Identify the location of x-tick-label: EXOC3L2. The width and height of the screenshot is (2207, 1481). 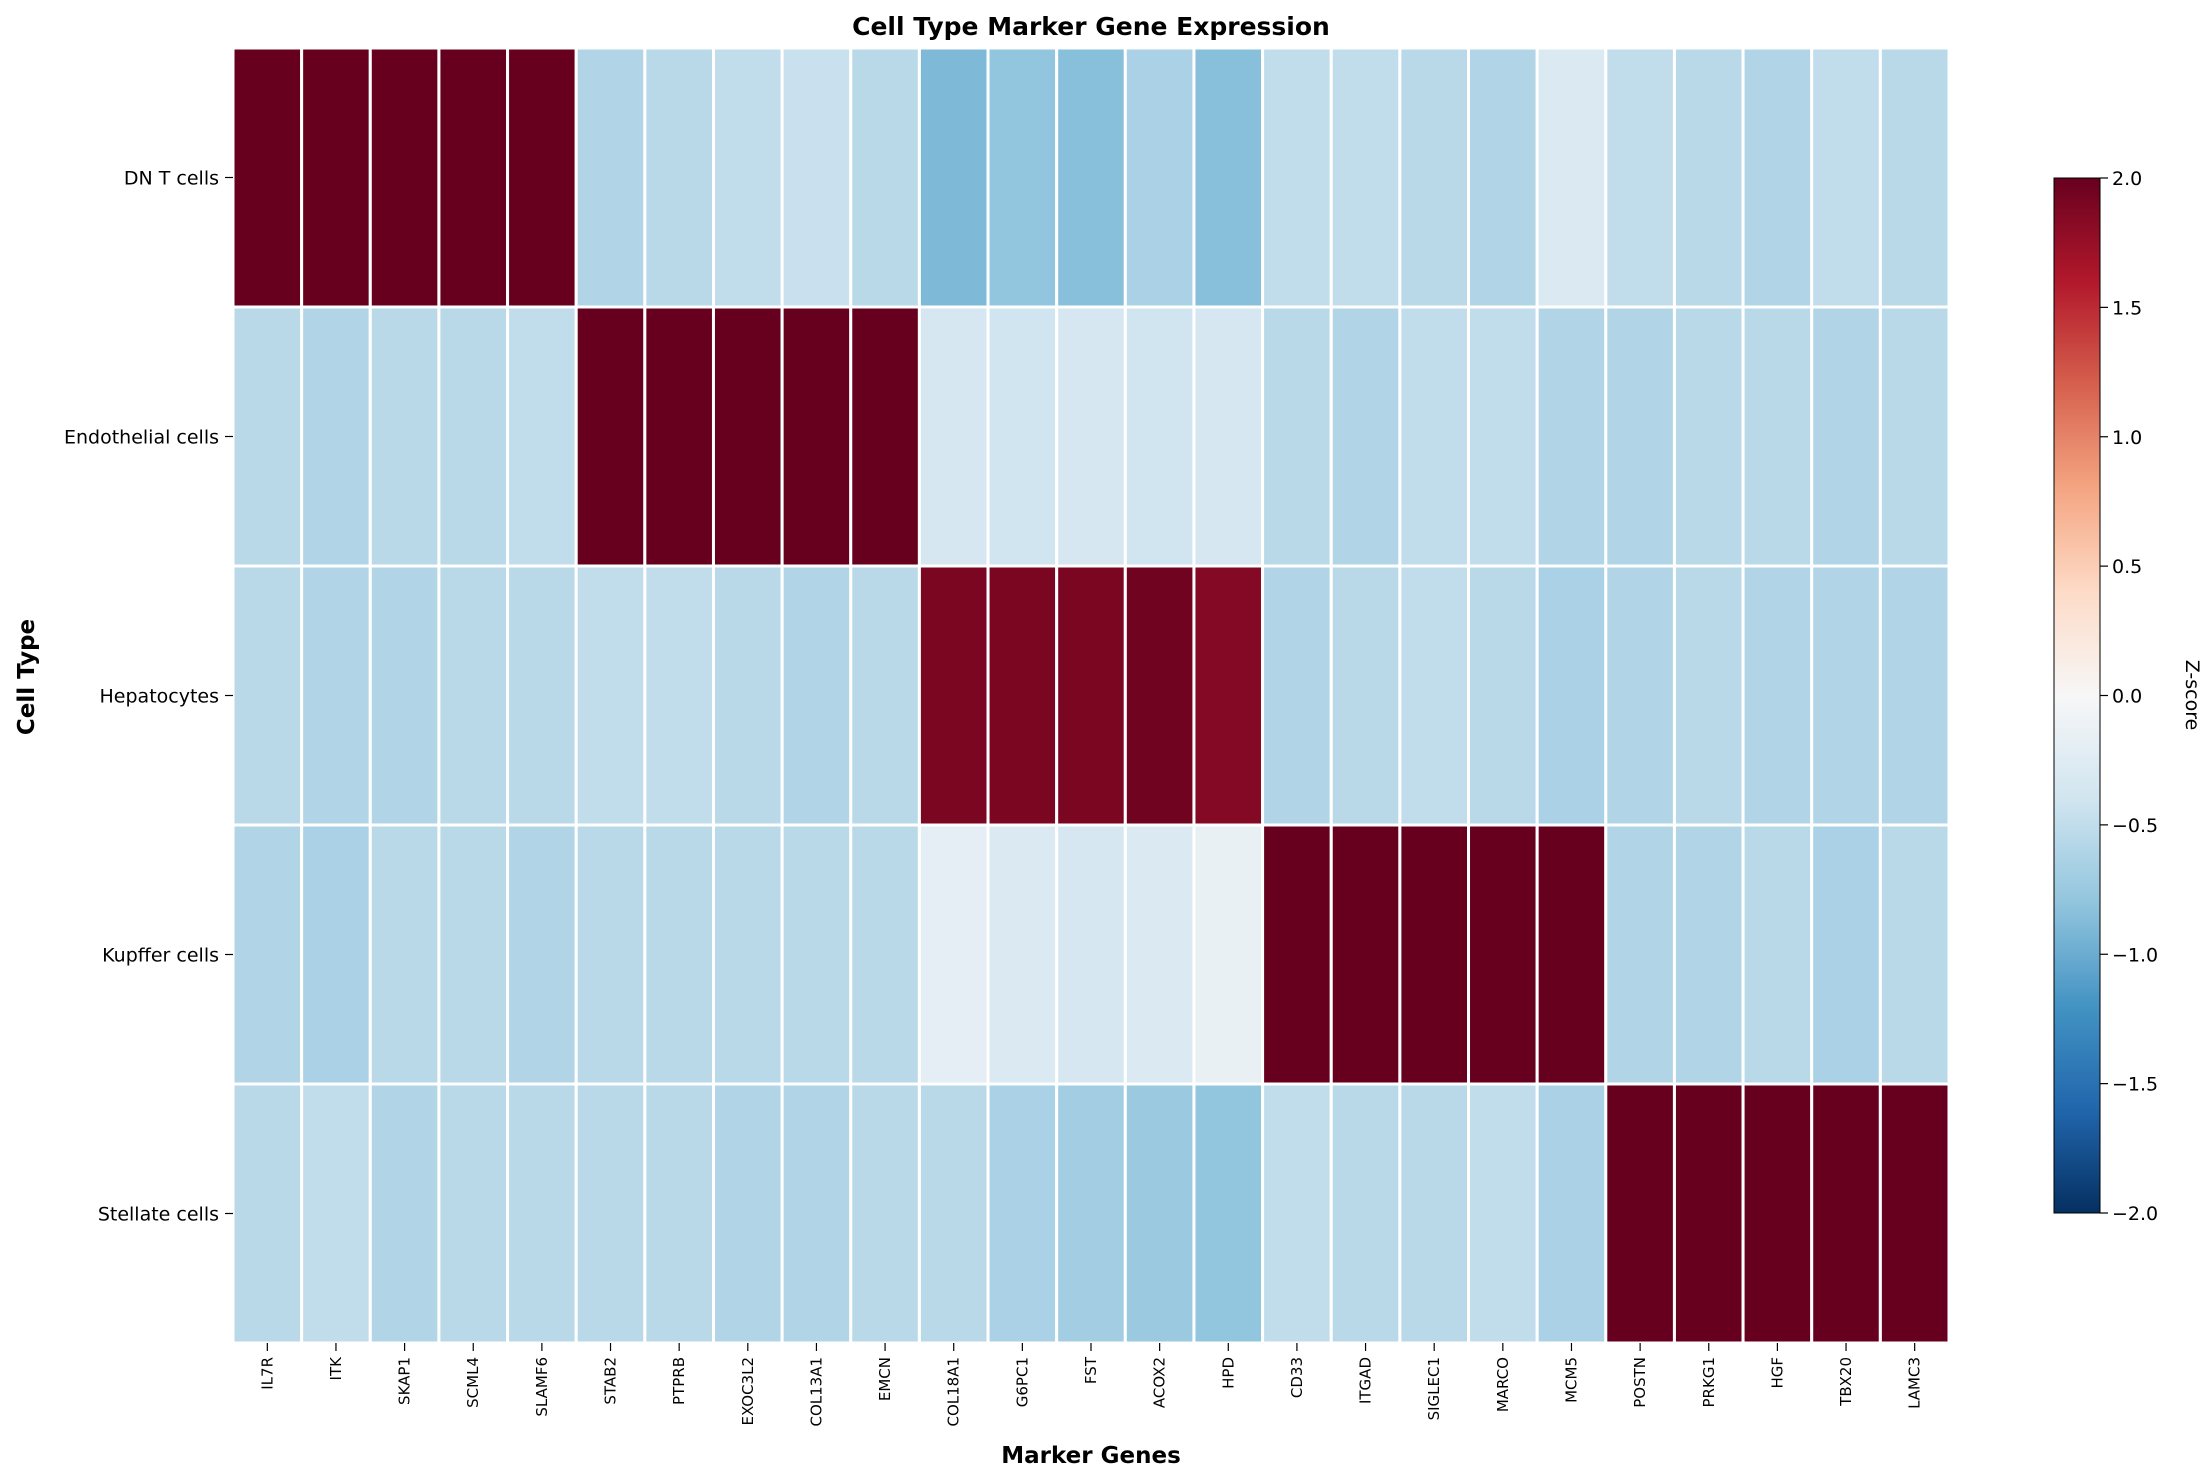
(748, 1391).